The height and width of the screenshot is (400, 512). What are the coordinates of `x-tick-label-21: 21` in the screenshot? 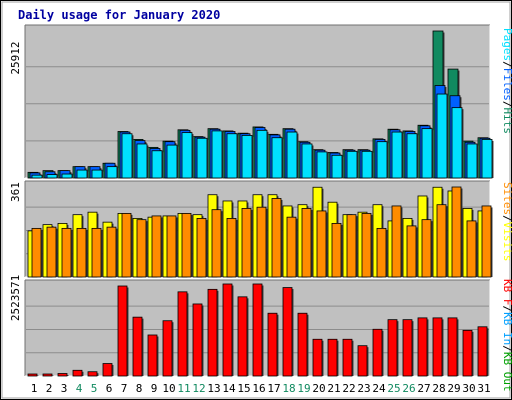 It's located at (333, 388).